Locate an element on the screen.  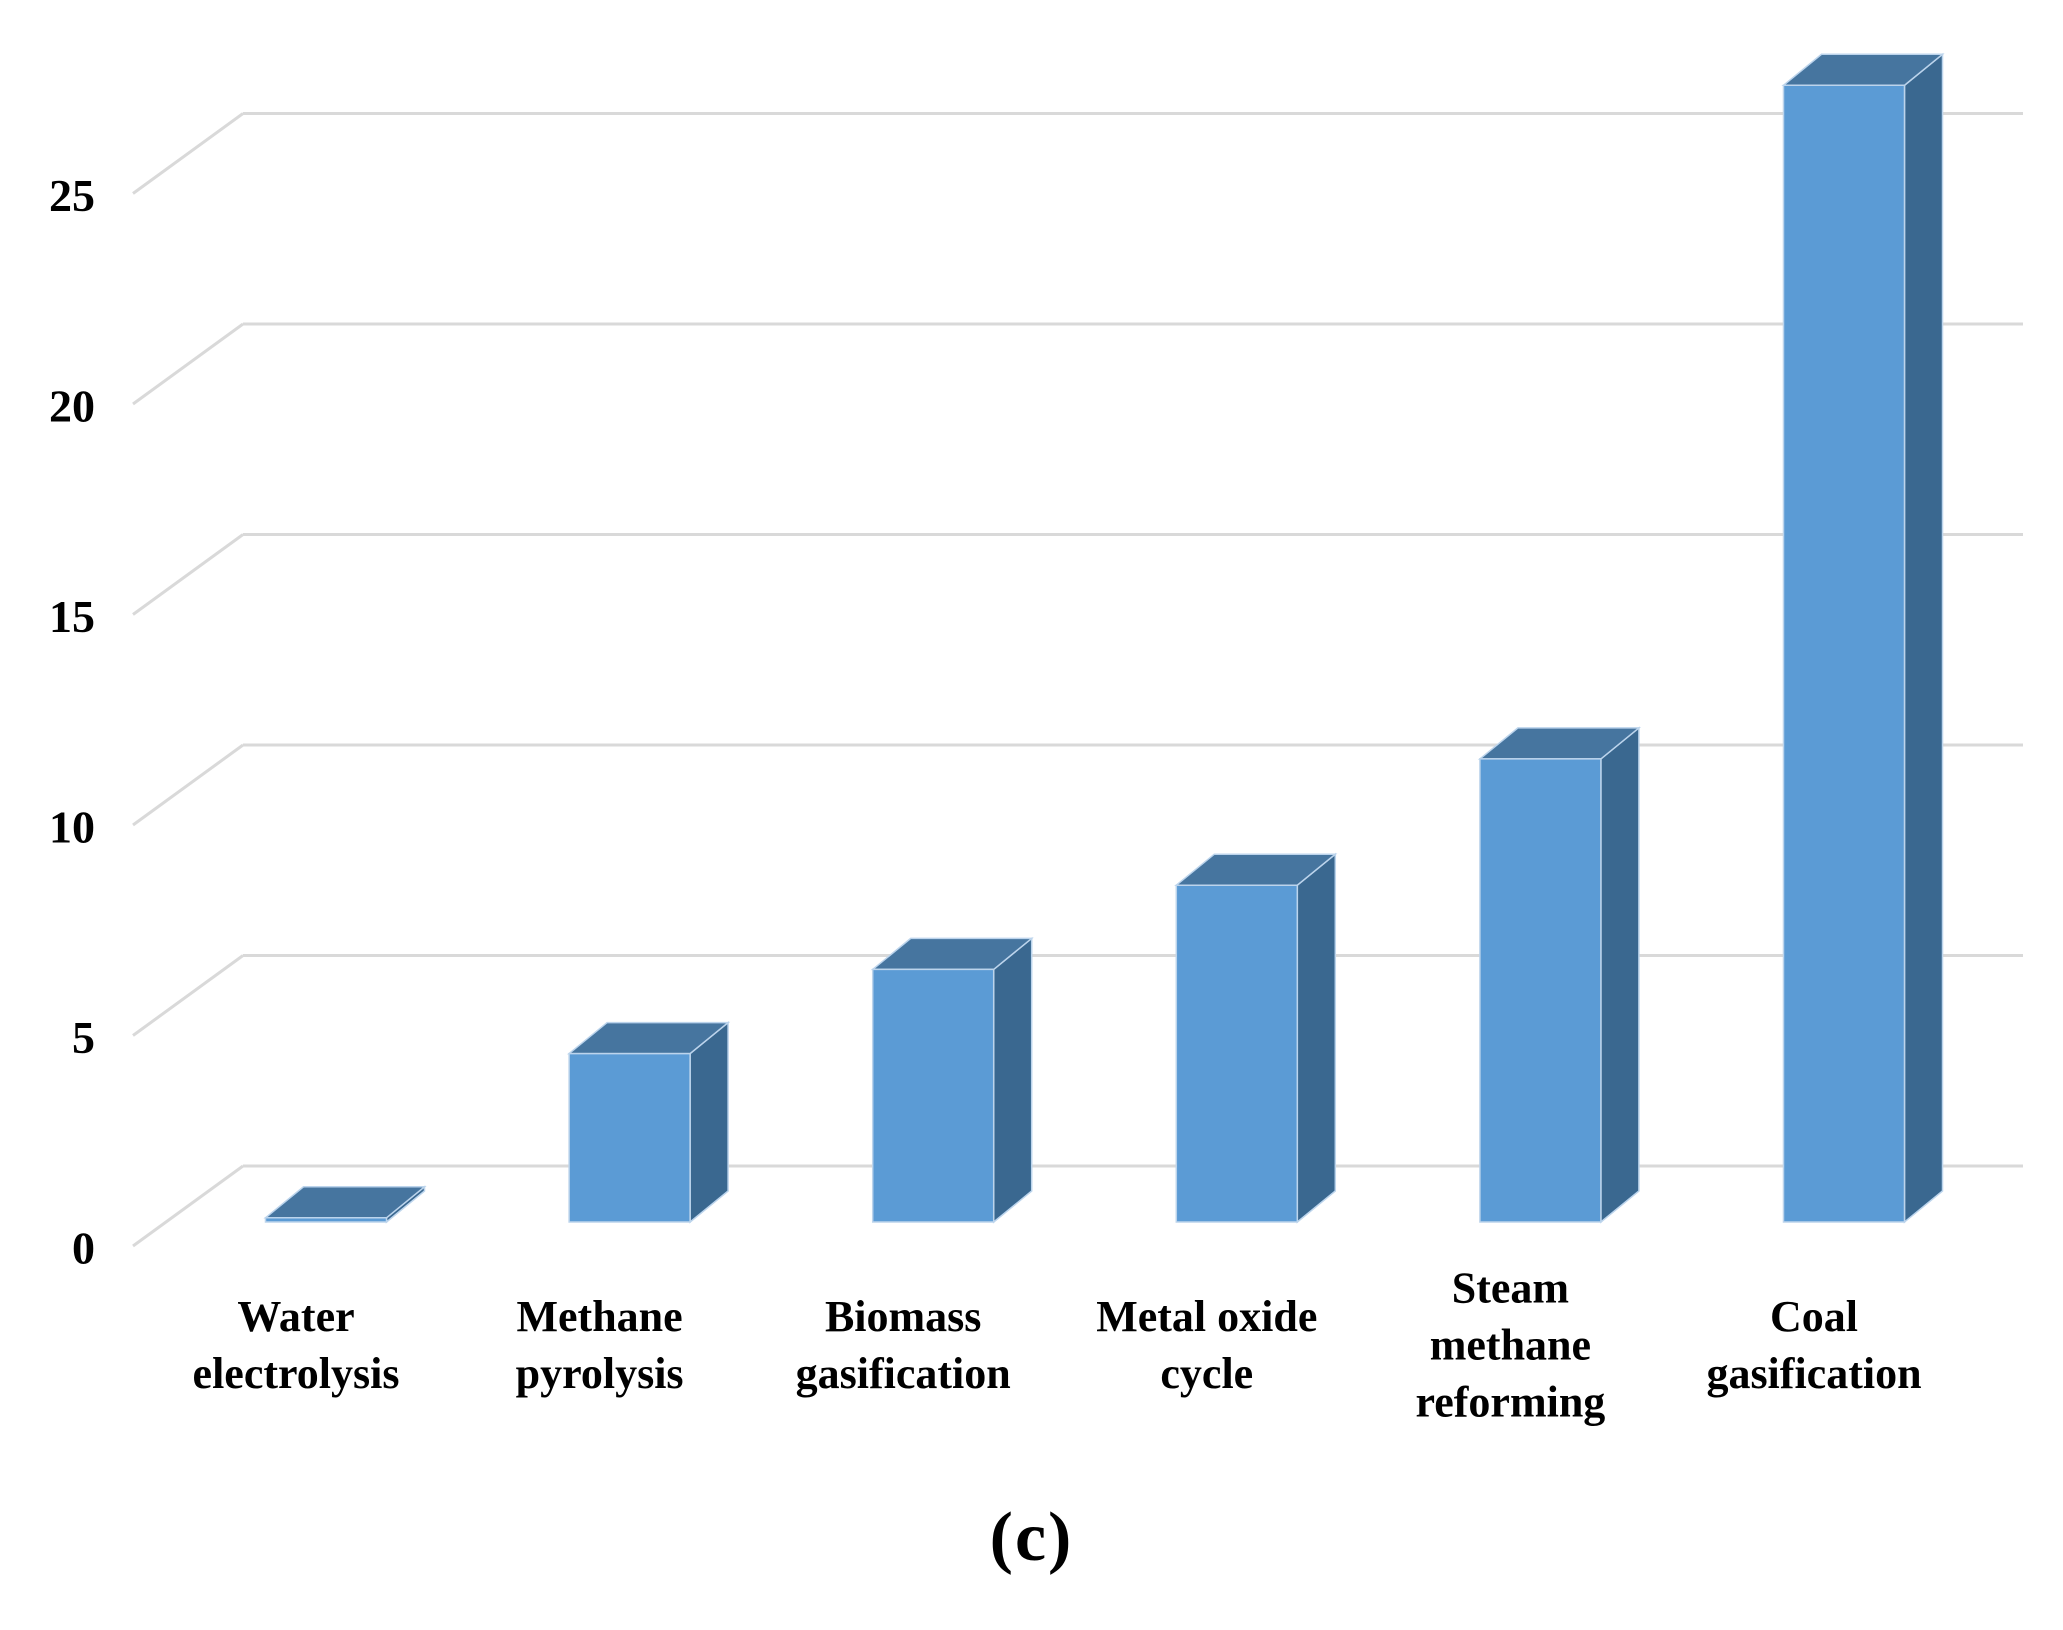
bar-water-electrolysis is located at coordinates (345, 1204).